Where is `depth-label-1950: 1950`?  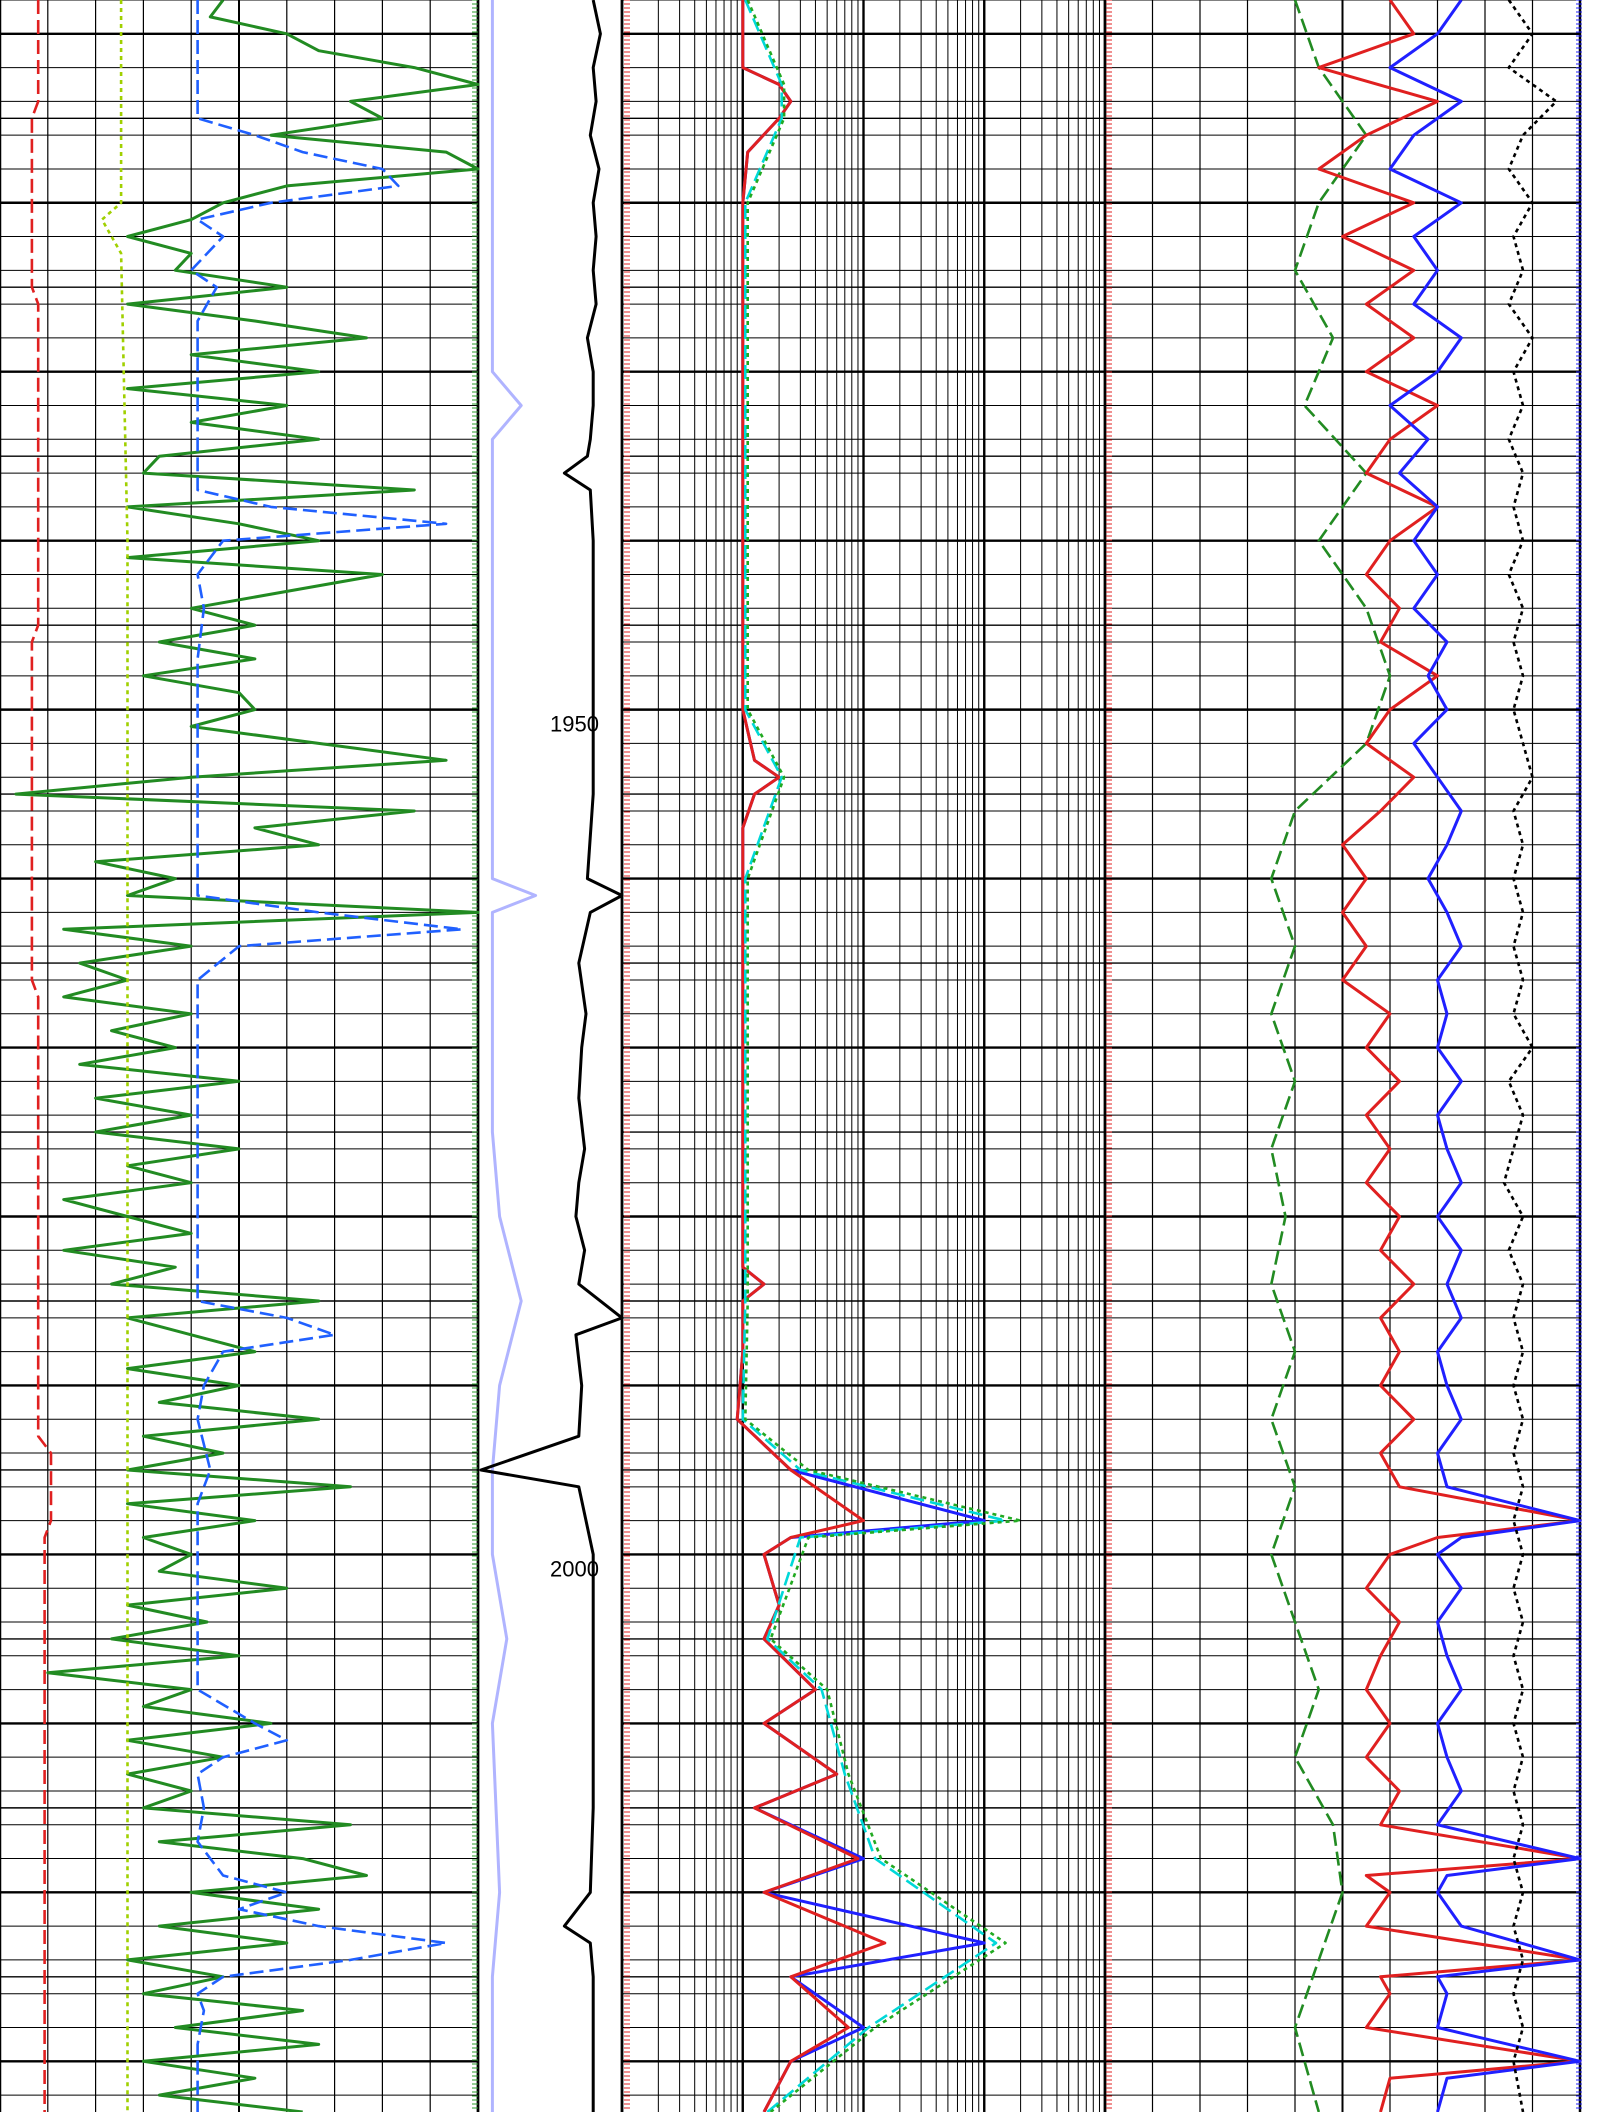
depth-label-1950: 1950 is located at coordinates (574, 724).